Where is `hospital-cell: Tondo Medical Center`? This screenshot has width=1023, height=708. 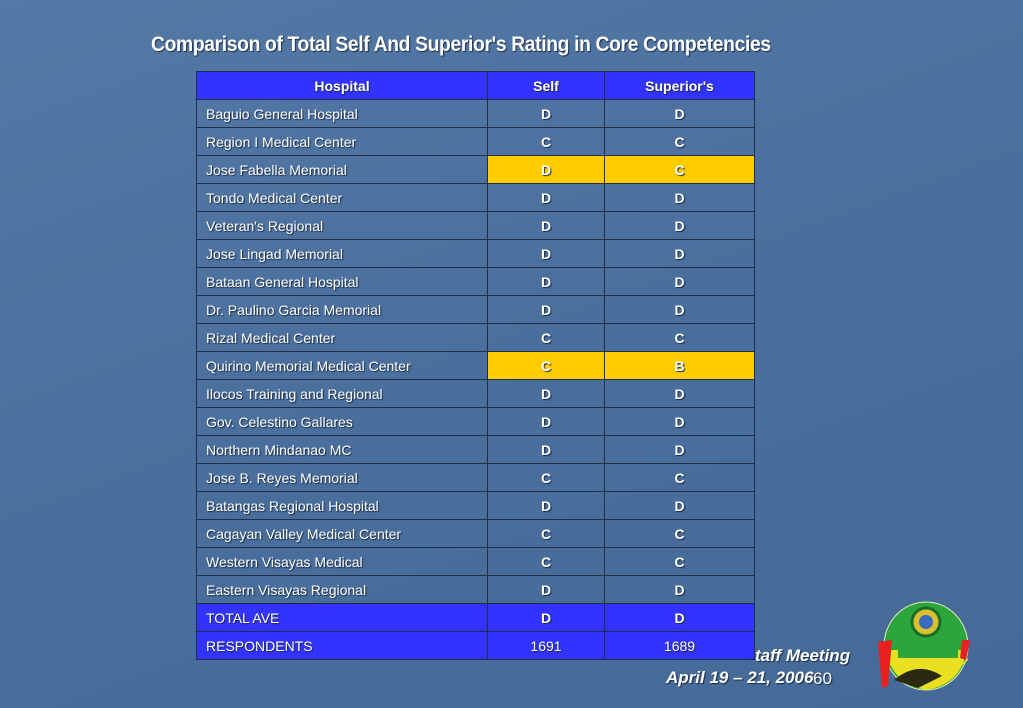
hospital-cell: Tondo Medical Center is located at coordinates (342, 197).